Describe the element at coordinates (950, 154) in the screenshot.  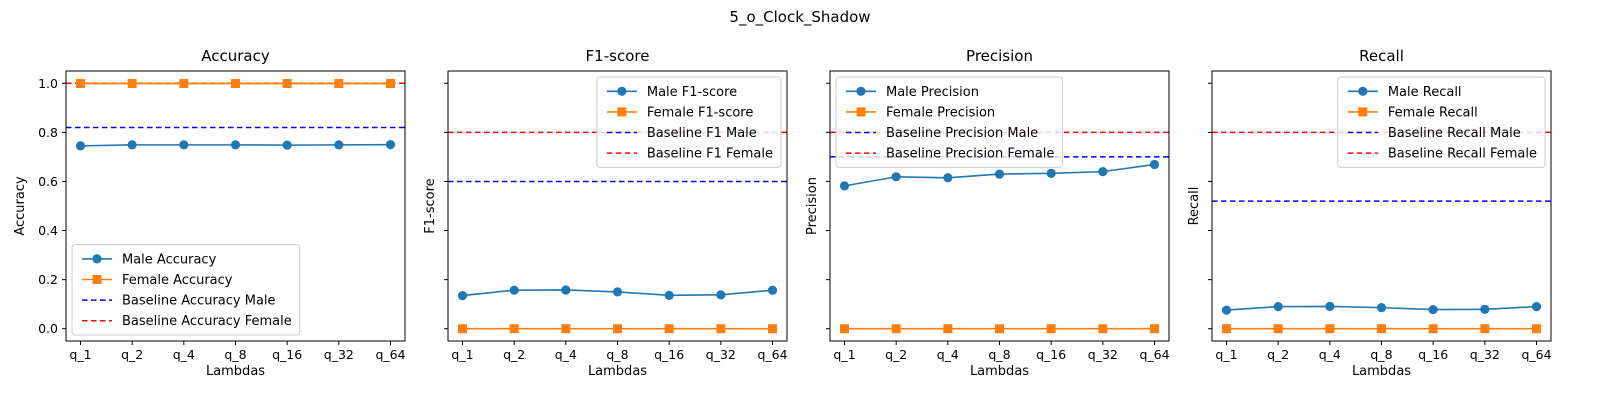
I see `legend-item: Baseline Precision Female` at that location.